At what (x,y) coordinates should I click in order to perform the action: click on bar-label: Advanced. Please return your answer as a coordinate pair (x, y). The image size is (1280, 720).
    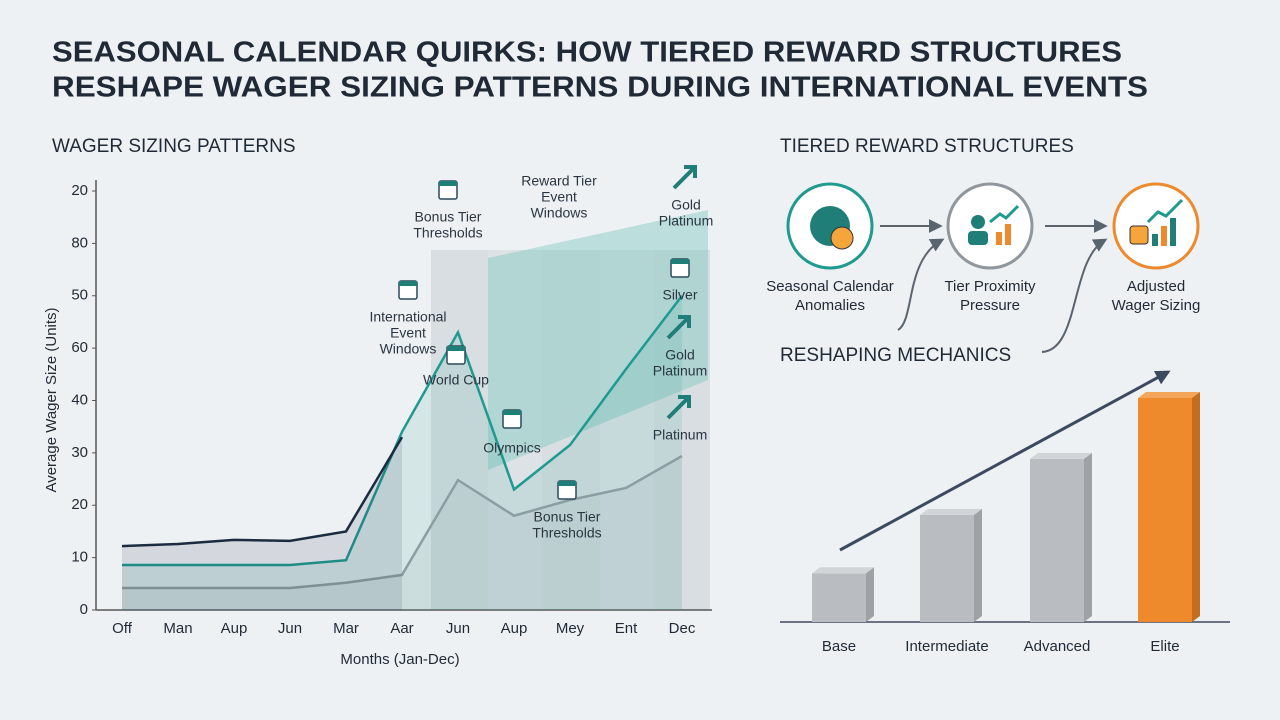
    Looking at the image, I should click on (1057, 646).